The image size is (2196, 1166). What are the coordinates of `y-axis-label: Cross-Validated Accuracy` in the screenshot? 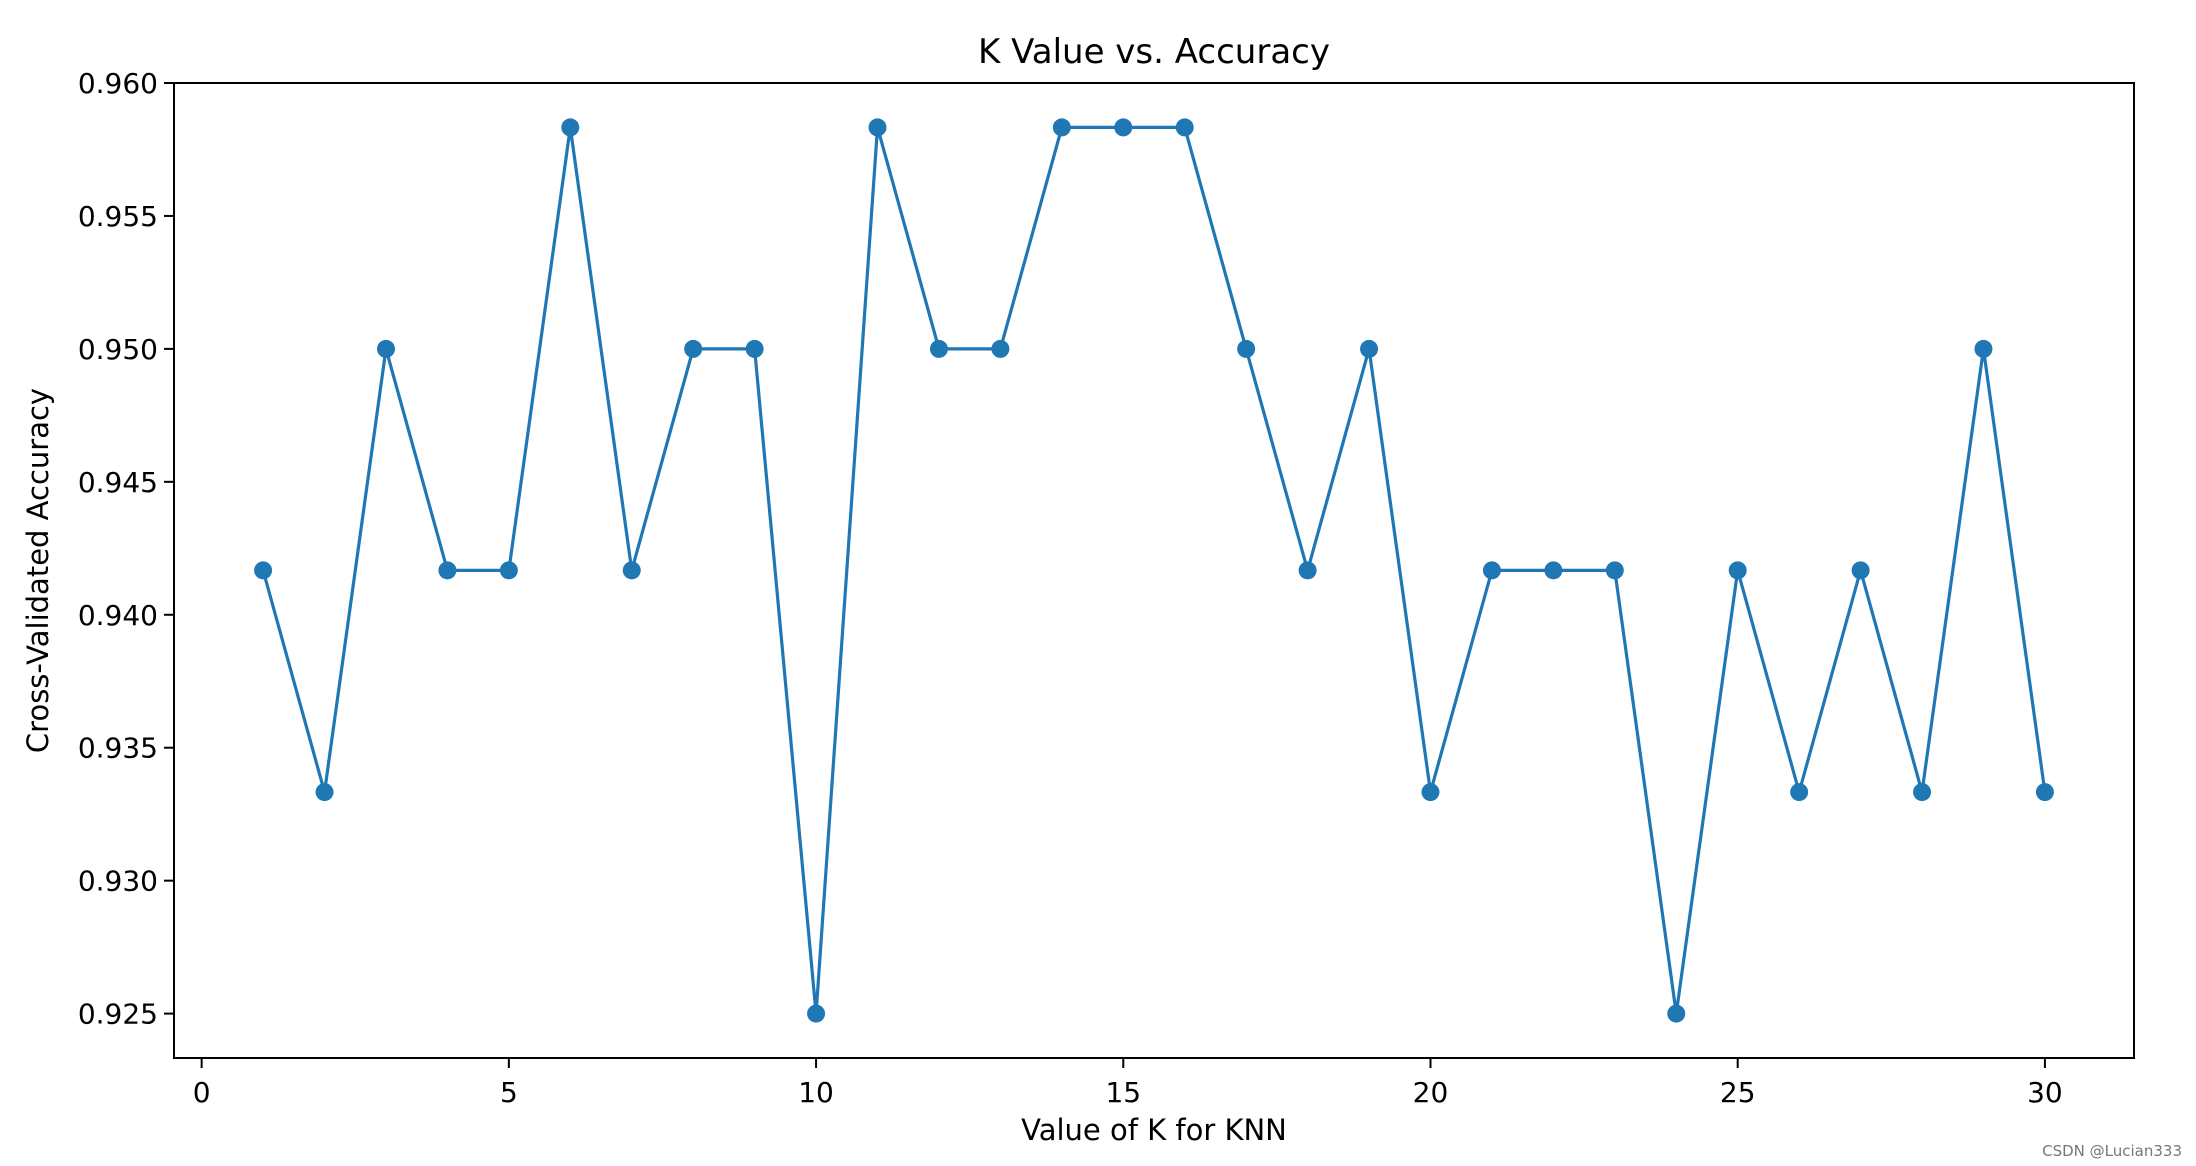 It's located at (38, 570).